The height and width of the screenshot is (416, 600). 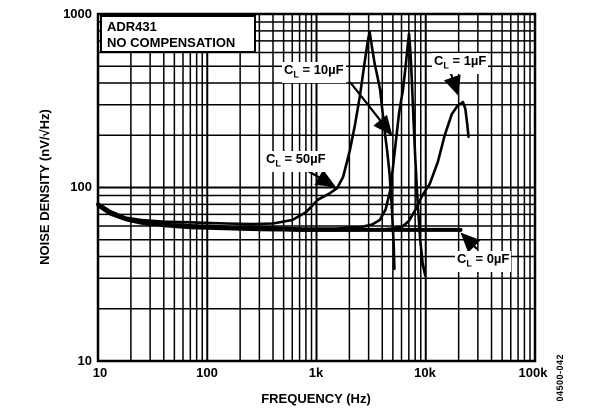 I want to click on x-tick-1k: 1k, so click(x=316, y=372).